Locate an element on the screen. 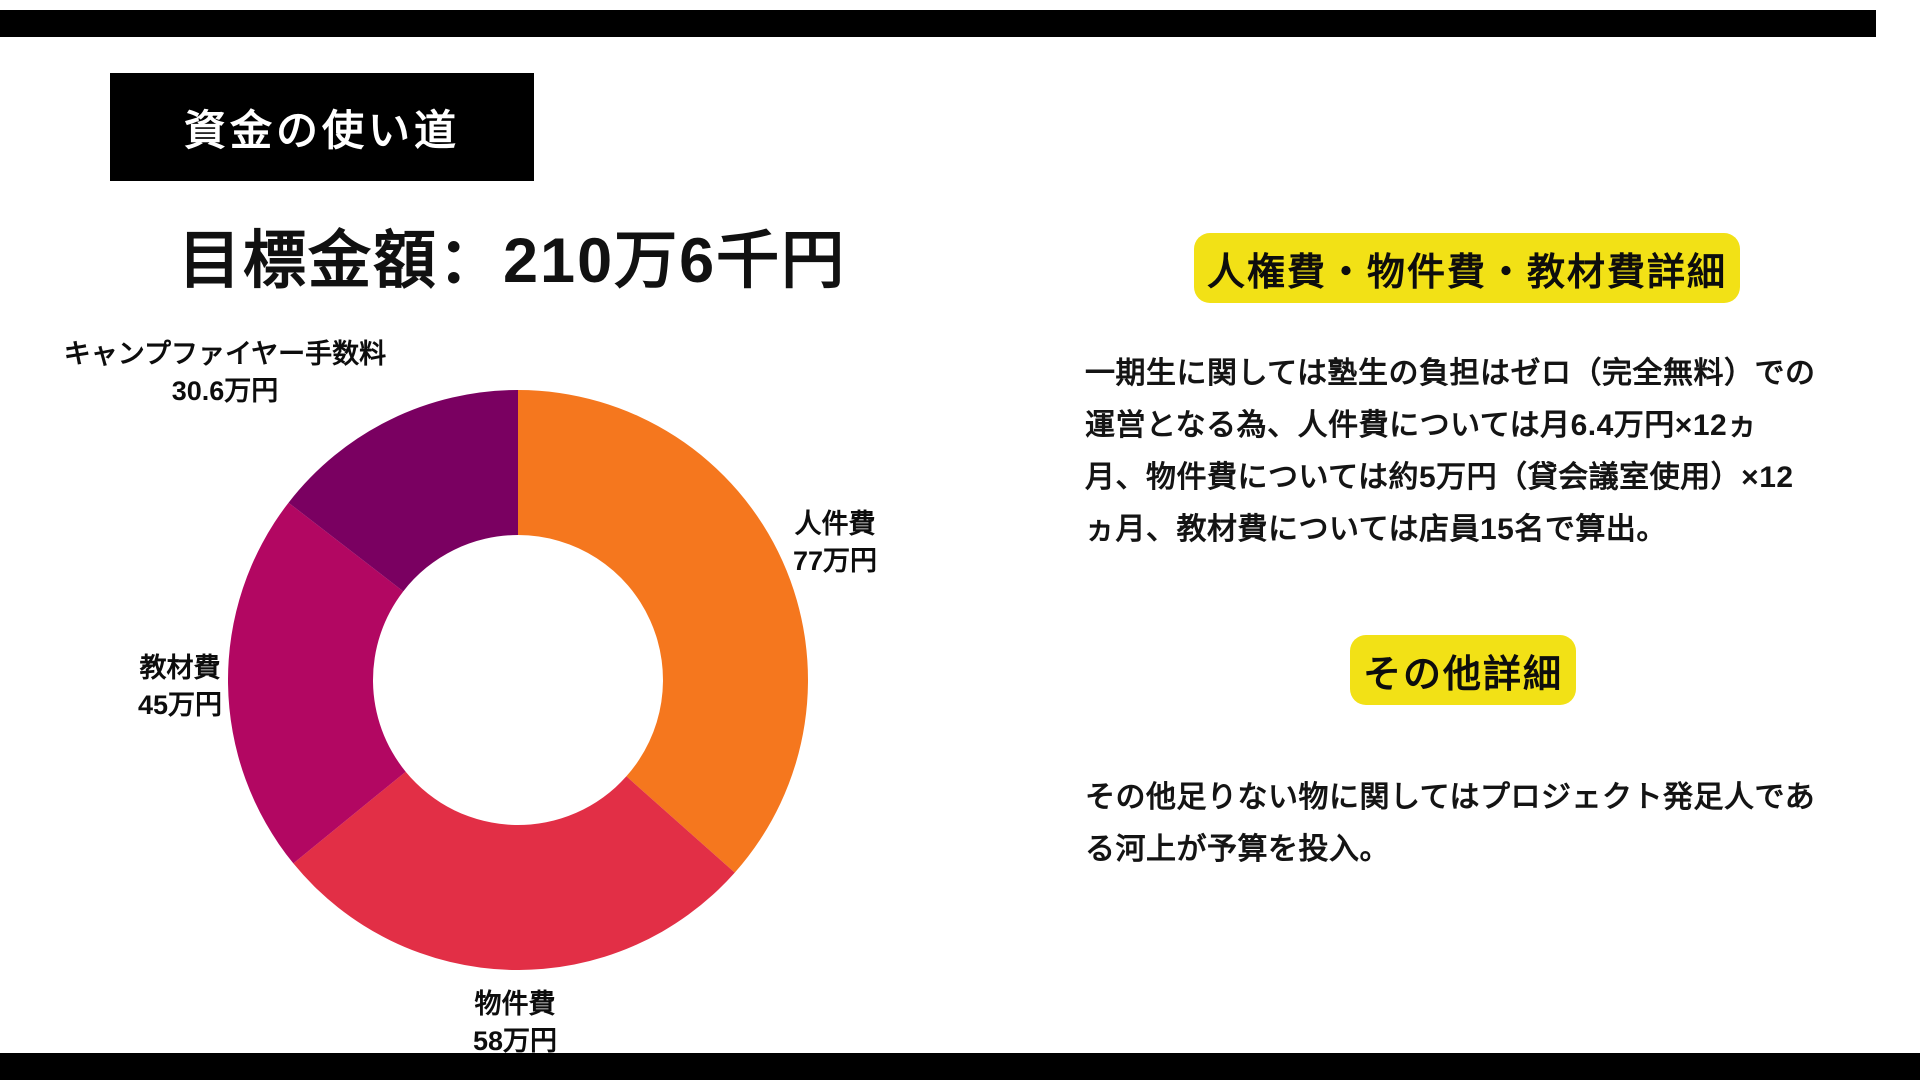 The image size is (1920, 1080). paragraph-line: る河上が予算を投入。 is located at coordinates (1237, 849).